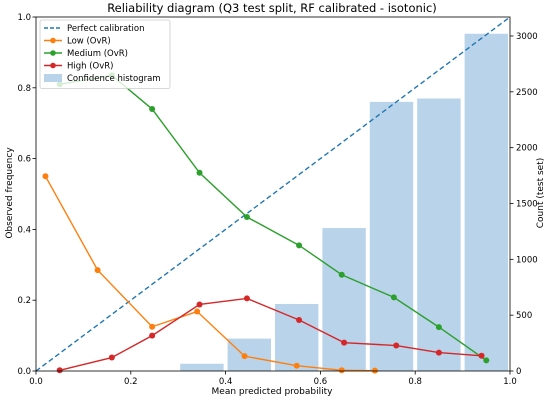 The height and width of the screenshot is (404, 550). Describe the element at coordinates (541, 193) in the screenshot. I see `y2-axis-label: Count (test set)` at that location.